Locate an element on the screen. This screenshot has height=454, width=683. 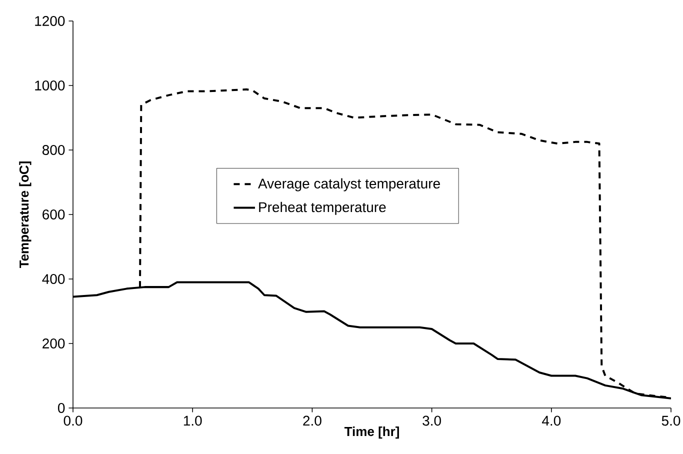
y-tick-label: 1200 is located at coordinates (50, 21).